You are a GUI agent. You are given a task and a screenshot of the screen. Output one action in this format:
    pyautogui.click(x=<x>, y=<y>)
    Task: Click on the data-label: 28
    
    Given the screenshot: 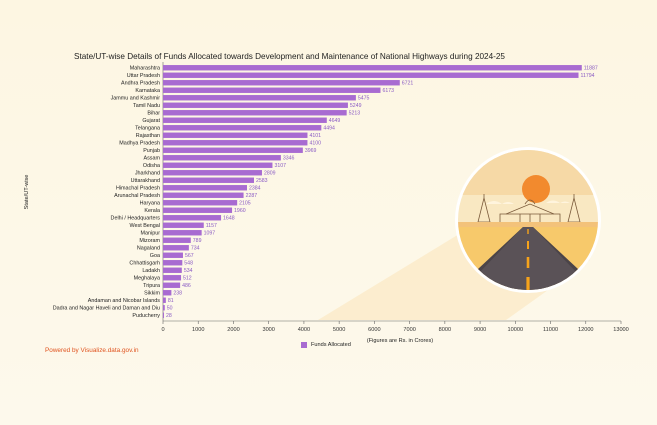 What is the action you would take?
    pyautogui.click(x=169, y=316)
    